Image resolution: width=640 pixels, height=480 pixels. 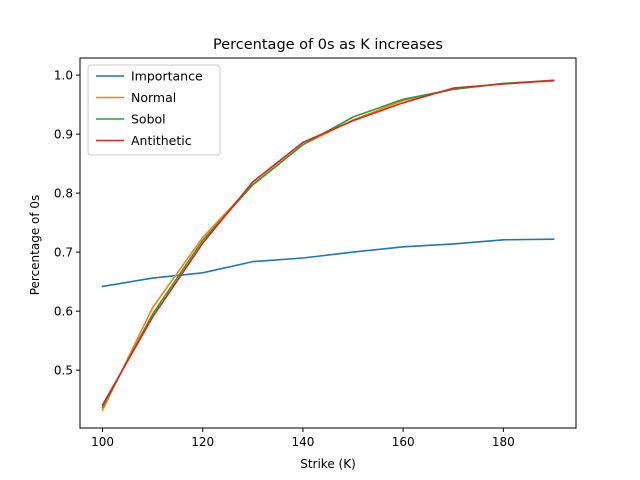 What do you see at coordinates (63, 371) in the screenshot?
I see `y-tick-label: 0.5` at bounding box center [63, 371].